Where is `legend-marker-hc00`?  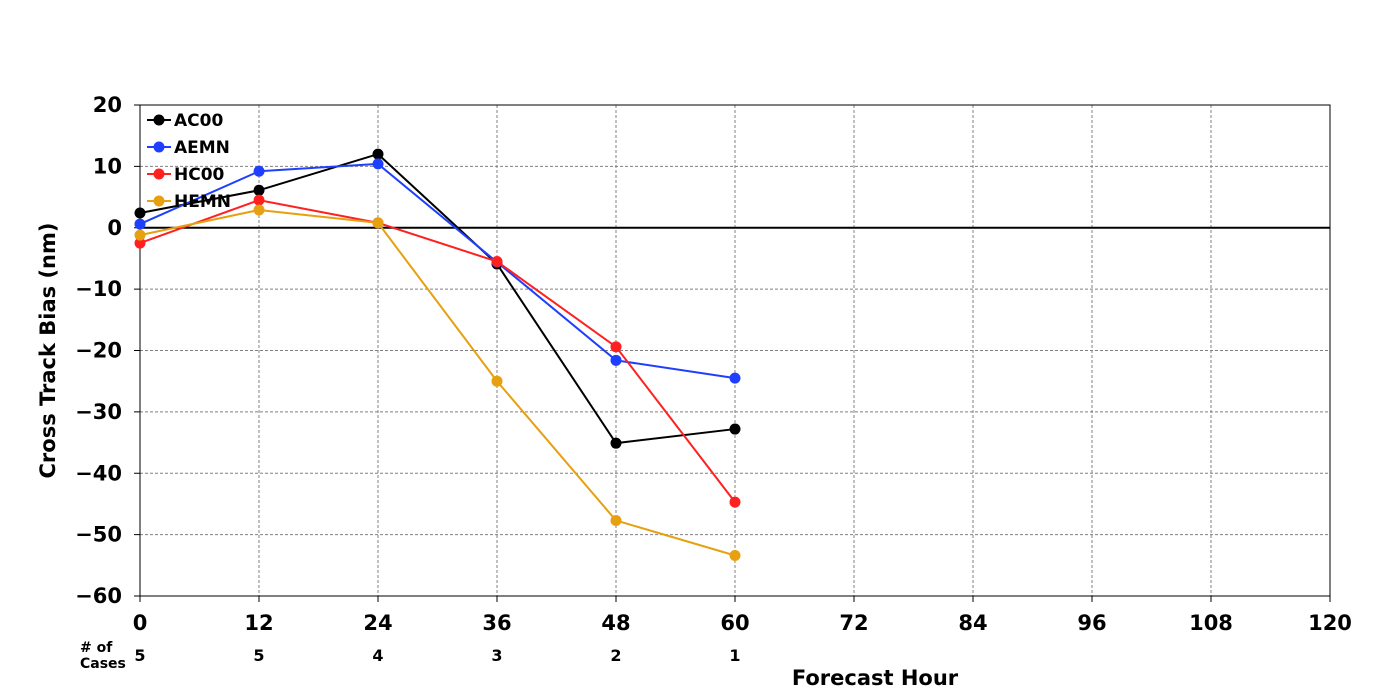
legend-marker-hc00 is located at coordinates (159, 174).